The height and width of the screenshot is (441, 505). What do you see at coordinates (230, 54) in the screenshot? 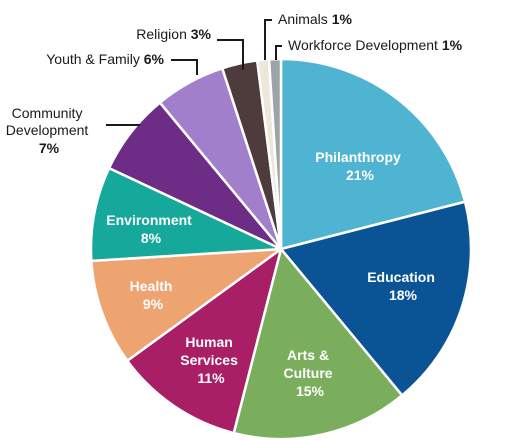
I see `leader-line-religion` at bounding box center [230, 54].